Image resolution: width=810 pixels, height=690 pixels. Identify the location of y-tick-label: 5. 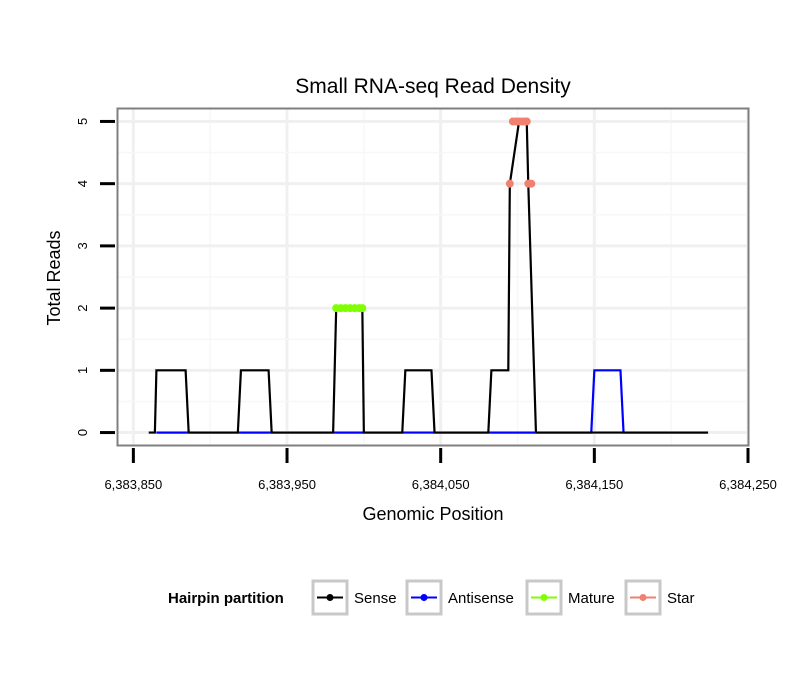
(82, 121).